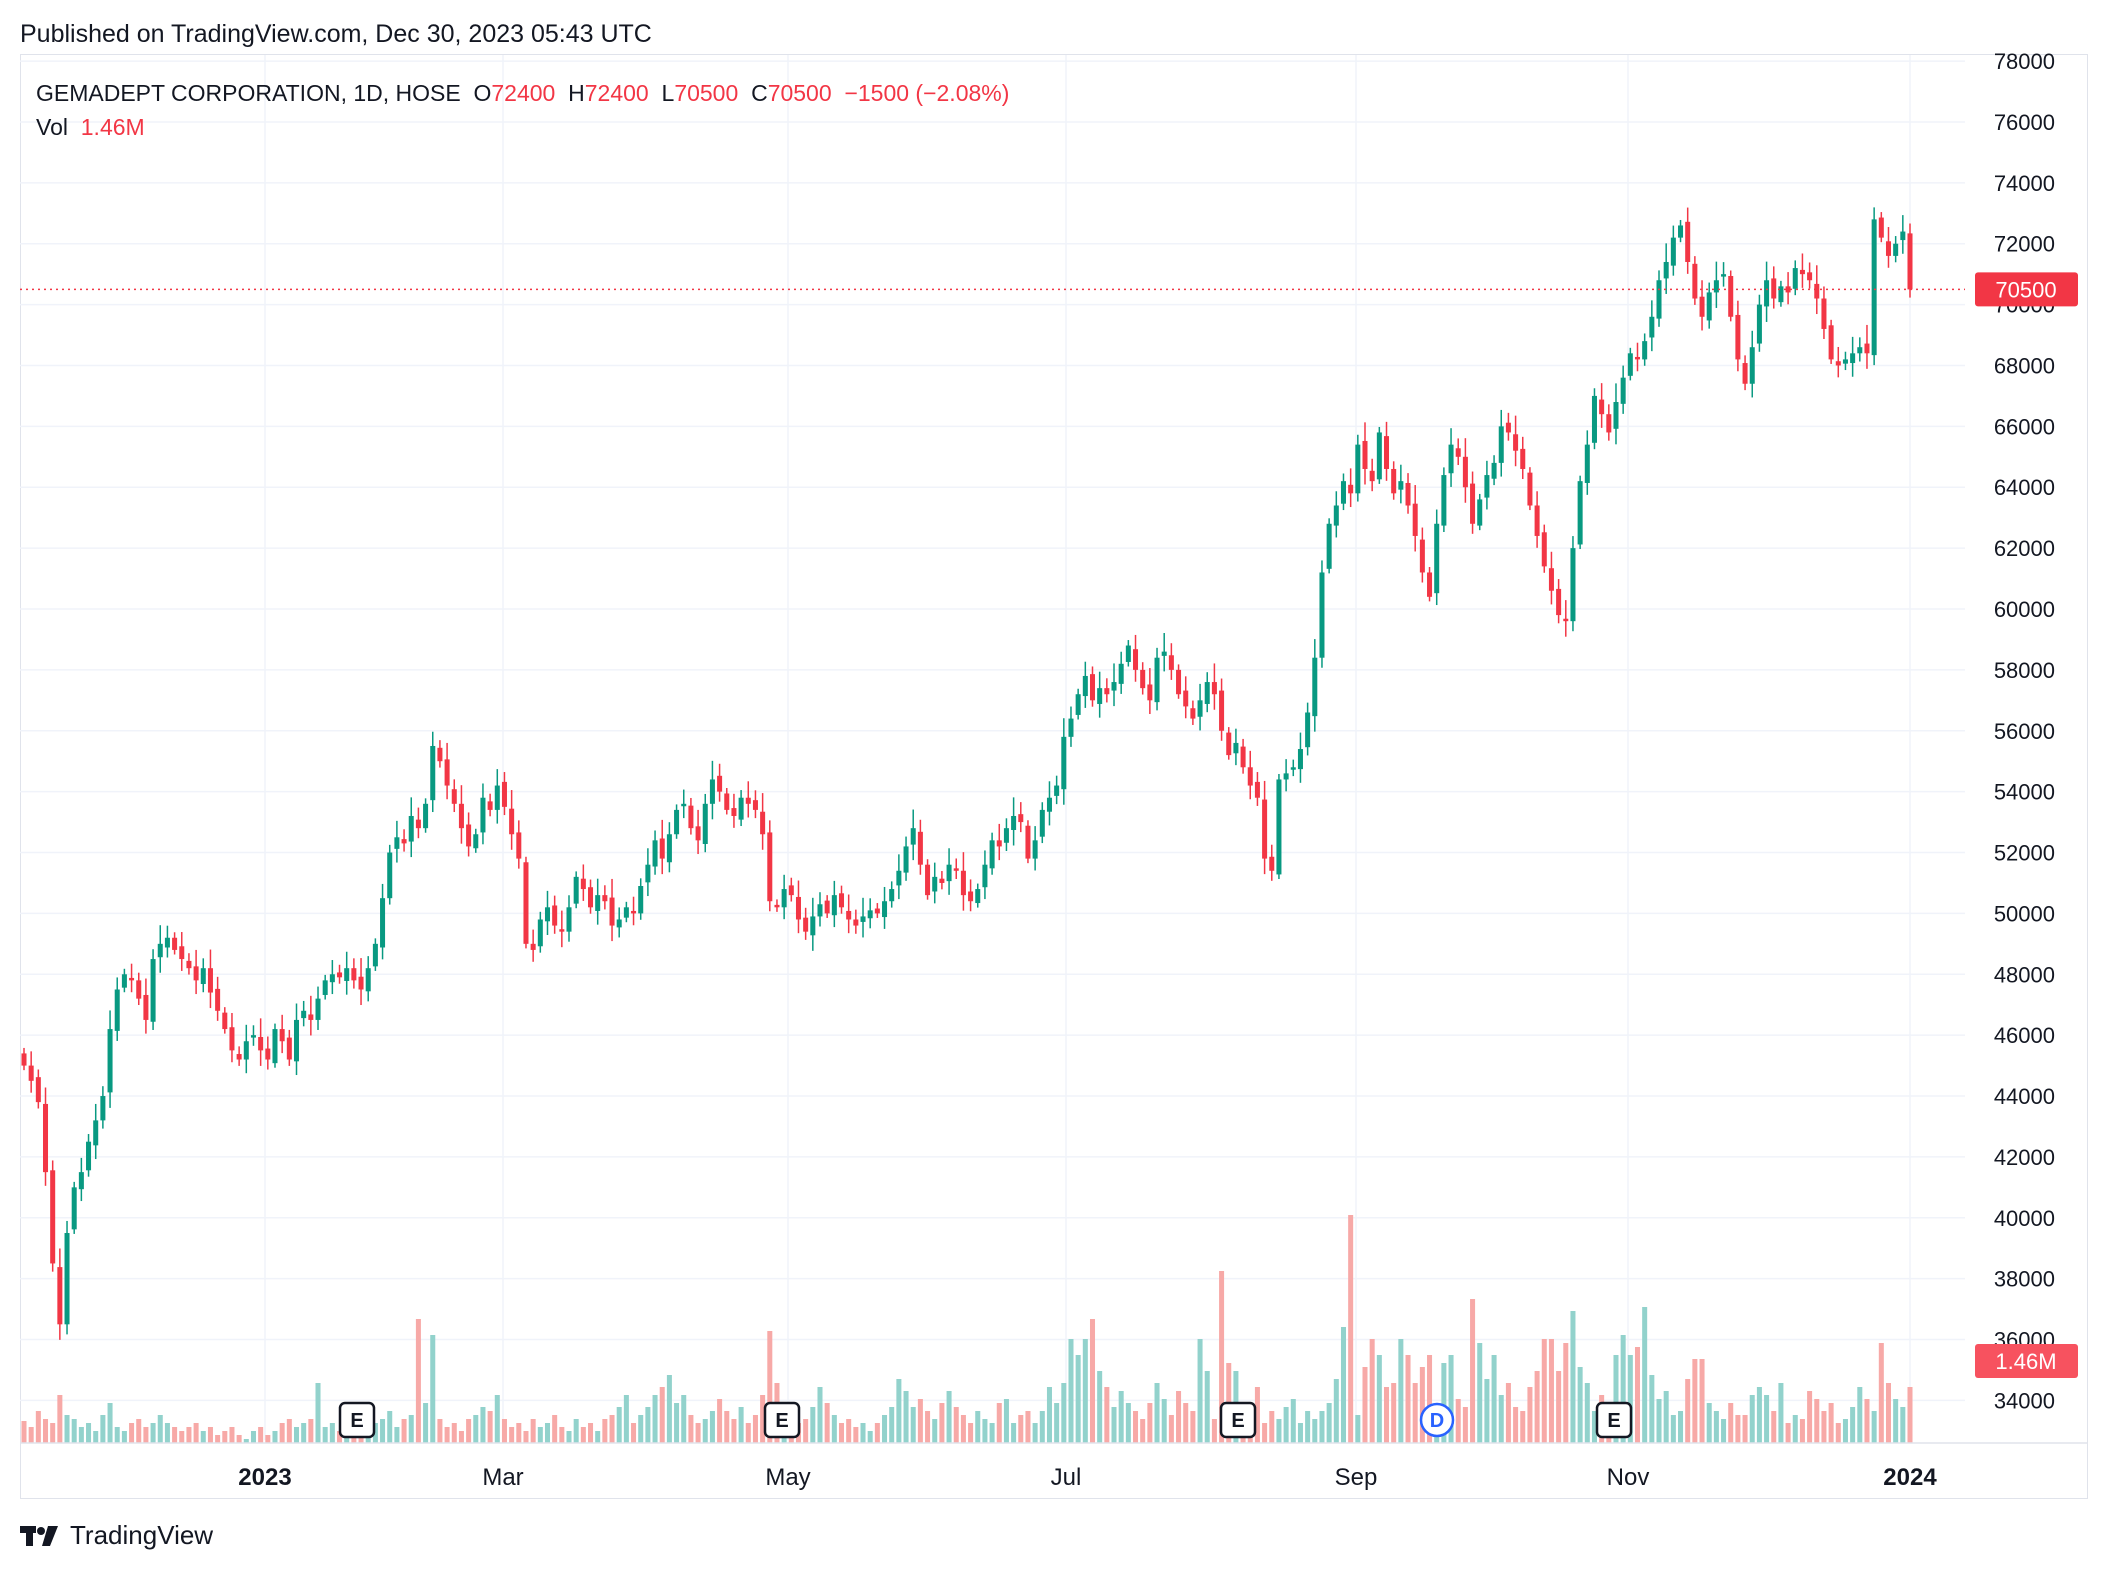 This screenshot has height=1572, width=2108. Describe the element at coordinates (787, 1477) in the screenshot. I see `time-tick-label: May` at that location.